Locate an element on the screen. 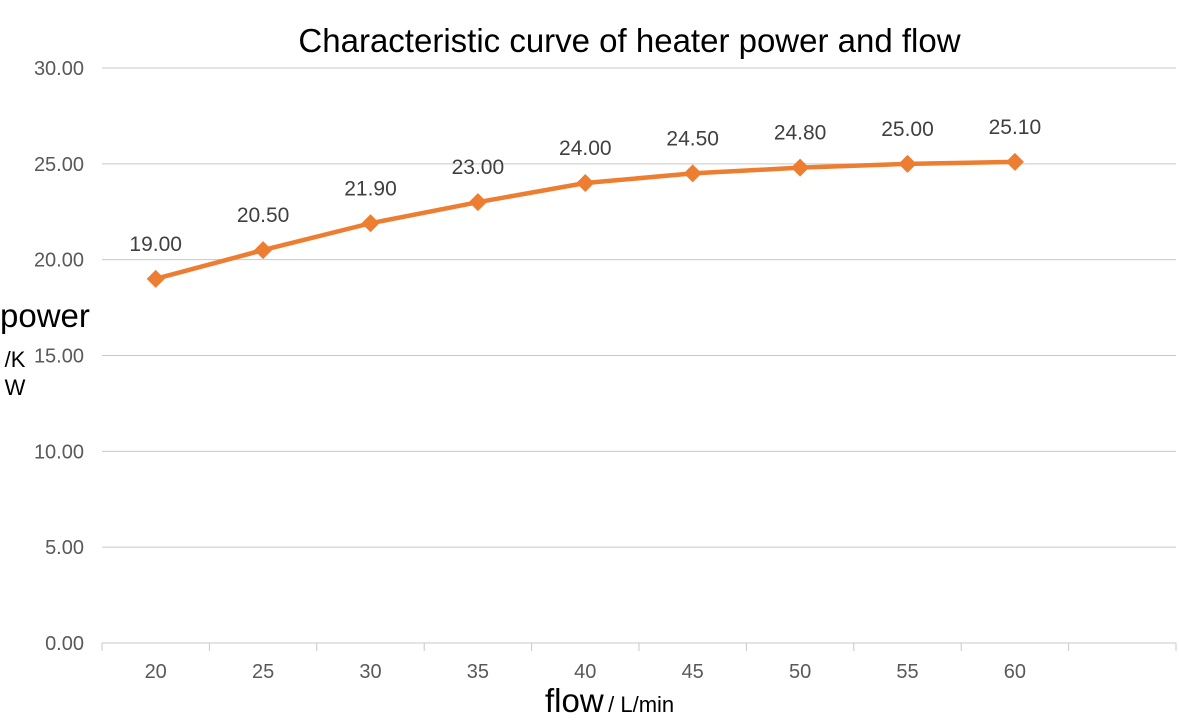 The width and height of the screenshot is (1179, 720). data-label: 24.50 is located at coordinates (692, 138).